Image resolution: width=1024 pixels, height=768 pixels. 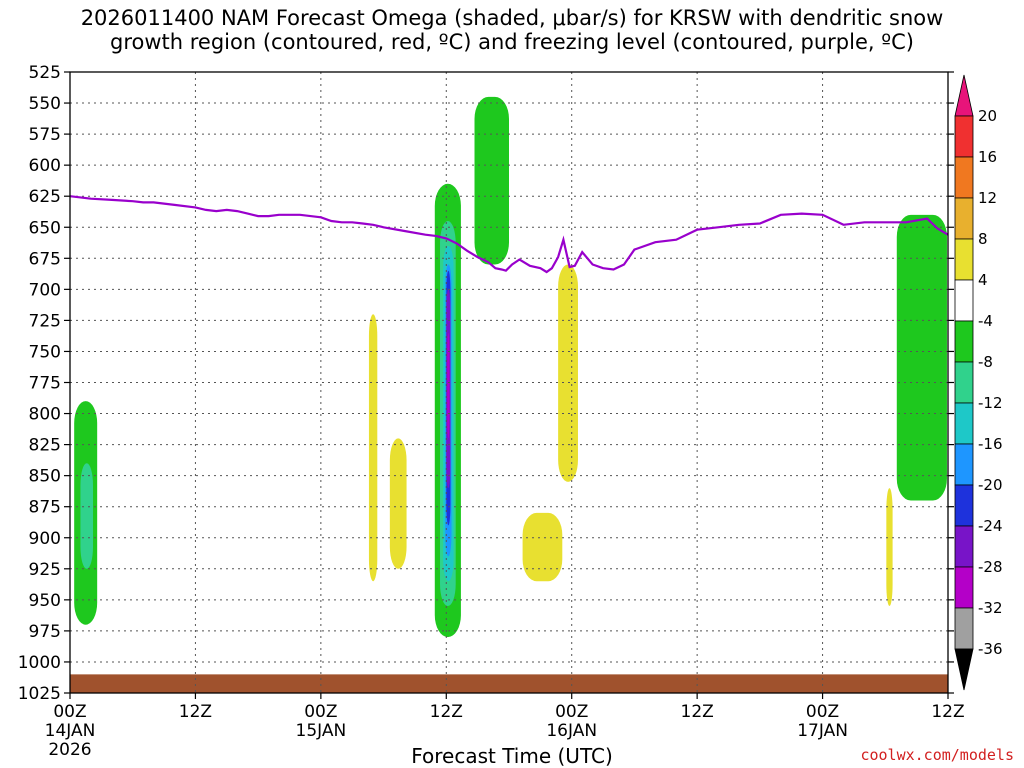 I want to click on colorbar-label-1: 16, so click(x=987, y=157).